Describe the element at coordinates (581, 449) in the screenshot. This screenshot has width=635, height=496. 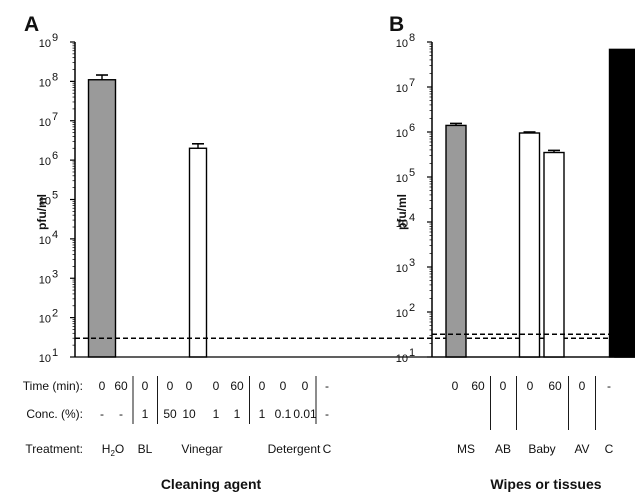
I see `group-name: AV` at that location.